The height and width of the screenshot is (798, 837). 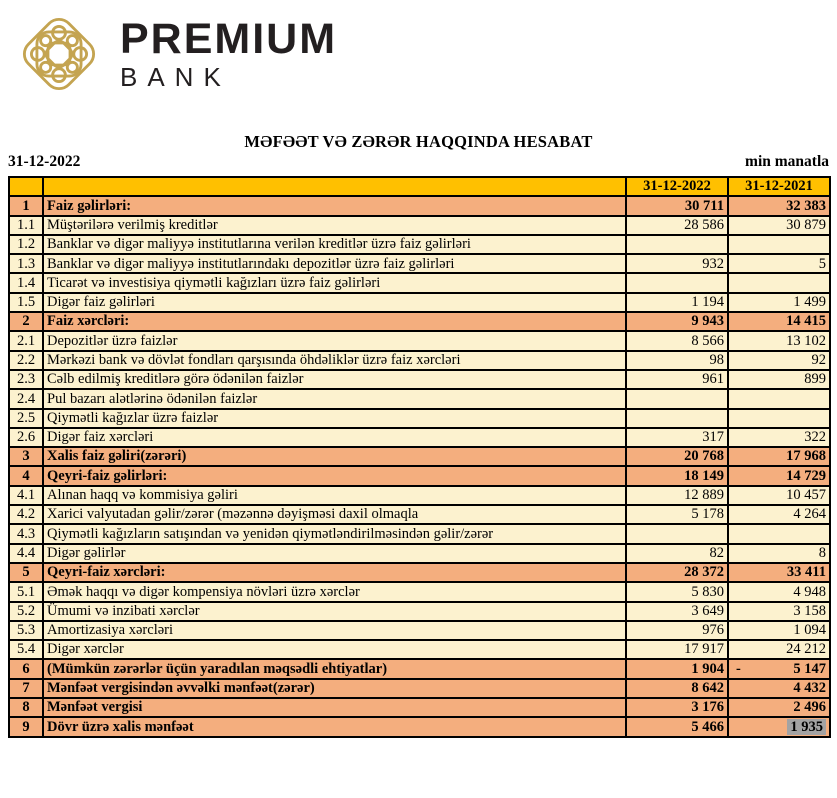 I want to click on row-number: 2, so click(x=26, y=322).